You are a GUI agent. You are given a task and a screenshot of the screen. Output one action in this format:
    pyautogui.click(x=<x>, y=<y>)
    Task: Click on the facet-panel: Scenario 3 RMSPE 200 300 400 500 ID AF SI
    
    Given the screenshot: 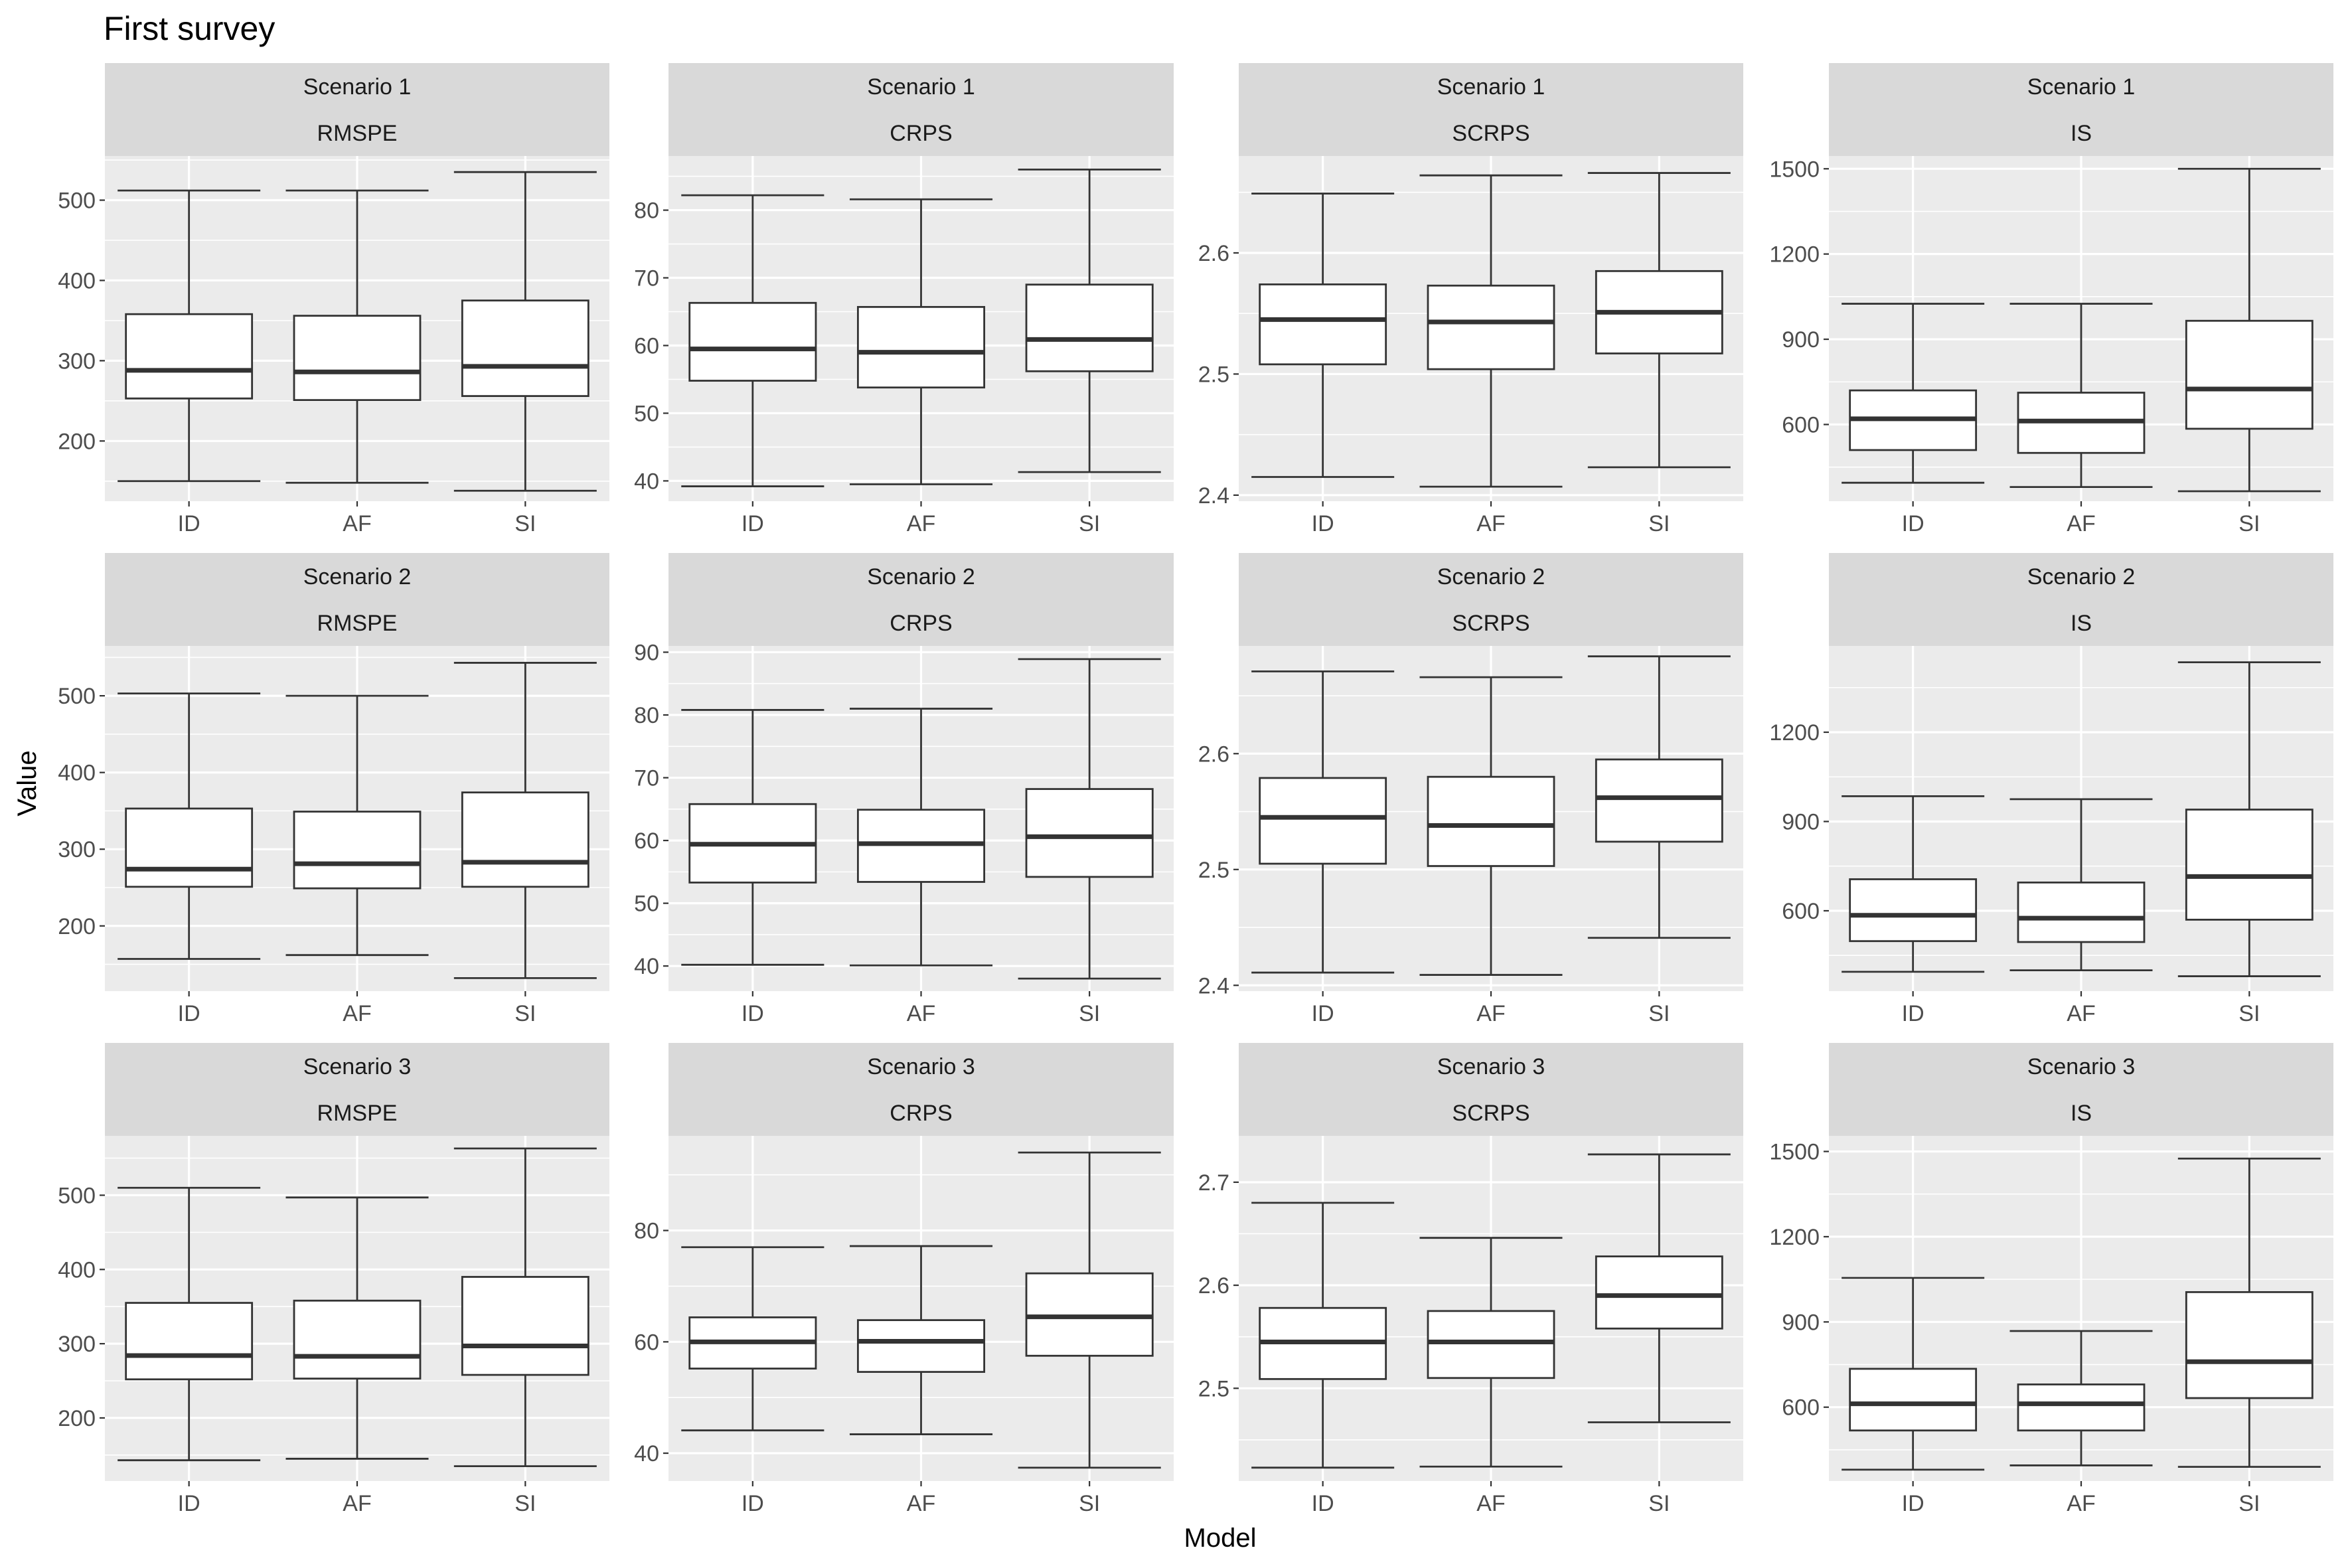 What is the action you would take?
    pyautogui.click(x=333, y=1279)
    